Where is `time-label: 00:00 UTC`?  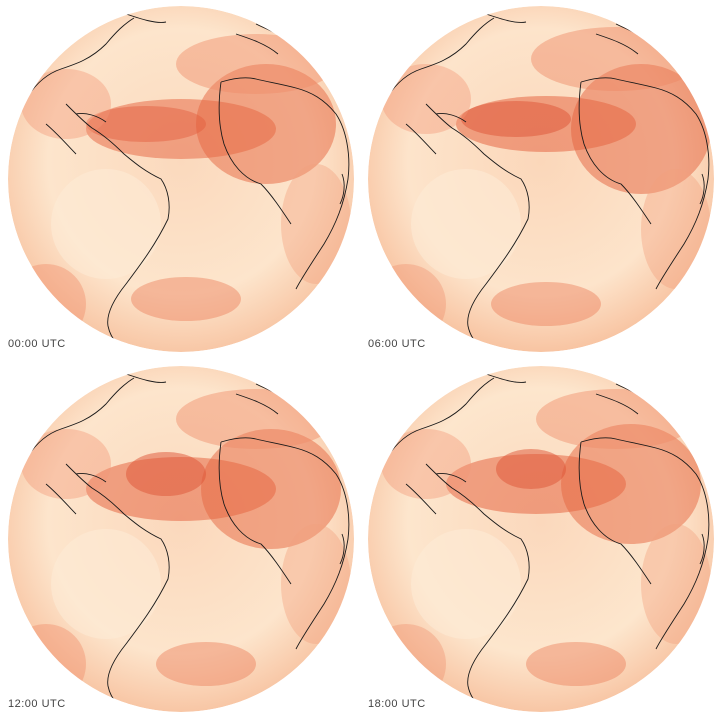
time-label: 00:00 UTC is located at coordinates (37, 344).